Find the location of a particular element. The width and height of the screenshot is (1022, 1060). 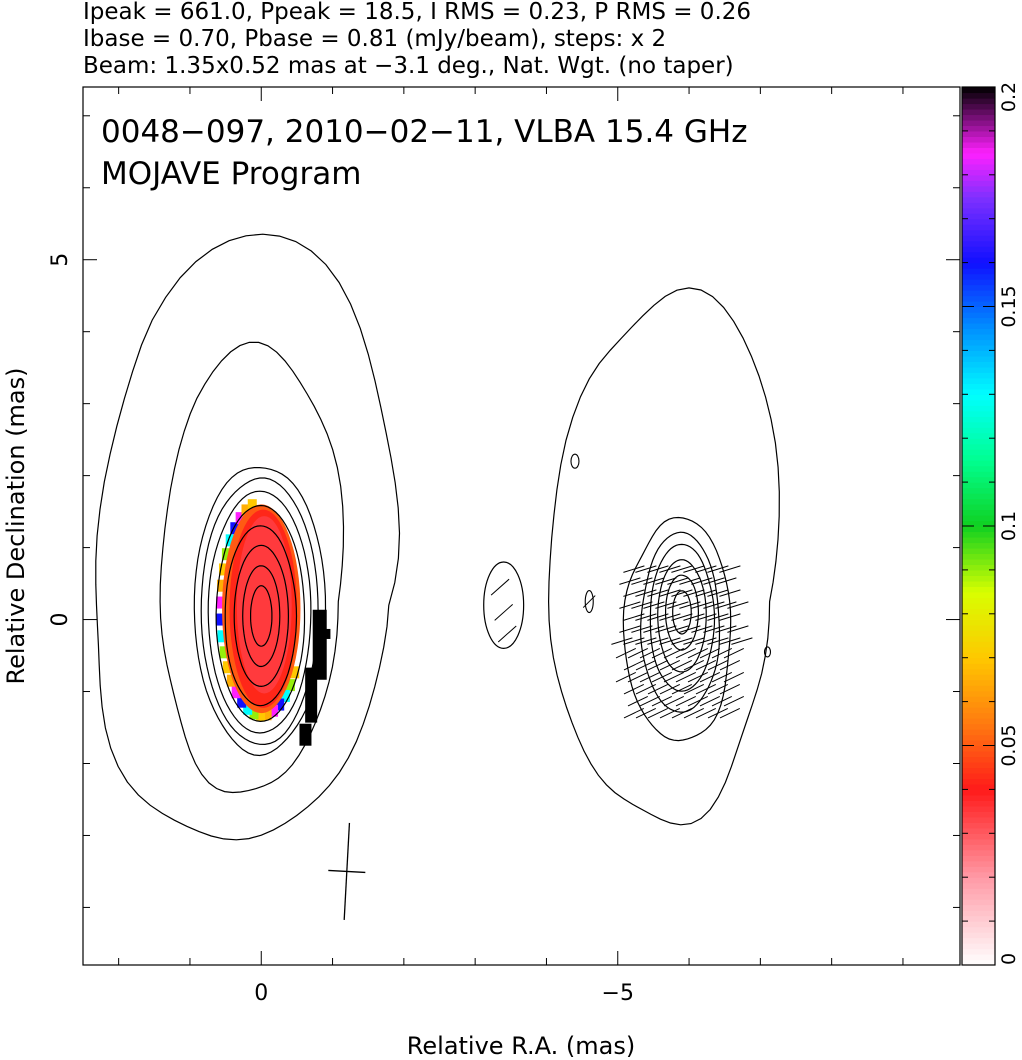

chart-title: 0048−097, 2010−02−11, VLBA 15.4 GHz is located at coordinates (424, 132).